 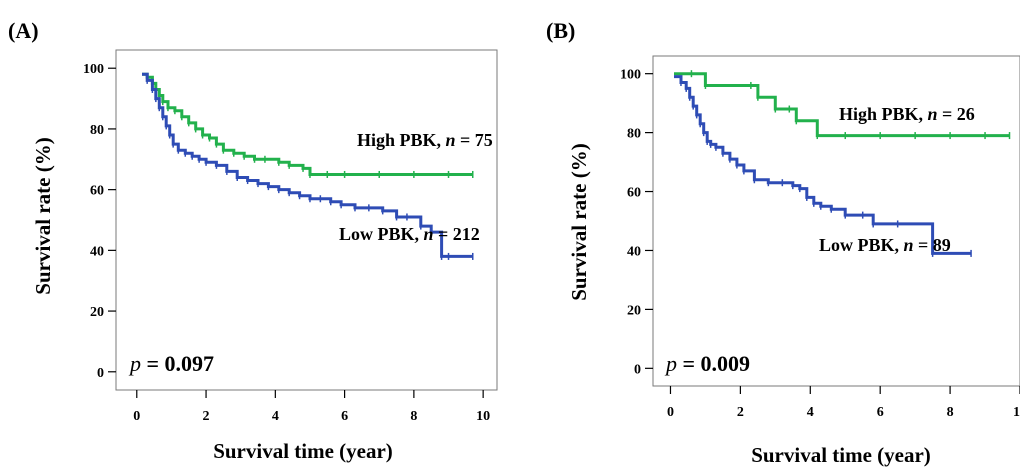 What do you see at coordinates (171, 363) in the screenshot?
I see `p-value: p = 0.097` at bounding box center [171, 363].